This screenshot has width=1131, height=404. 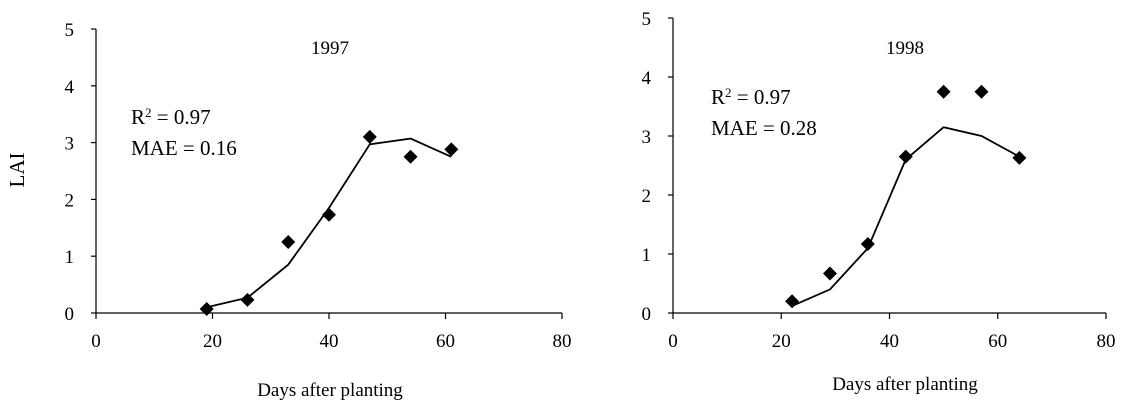 I want to click on y-axis-label: LAI, so click(x=17, y=170).